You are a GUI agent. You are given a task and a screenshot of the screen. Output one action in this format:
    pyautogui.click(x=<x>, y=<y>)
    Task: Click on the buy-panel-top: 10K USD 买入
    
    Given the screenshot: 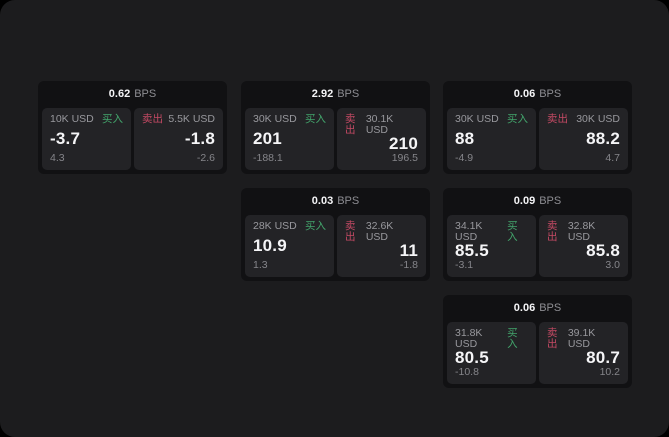 What is the action you would take?
    pyautogui.click(x=86, y=119)
    